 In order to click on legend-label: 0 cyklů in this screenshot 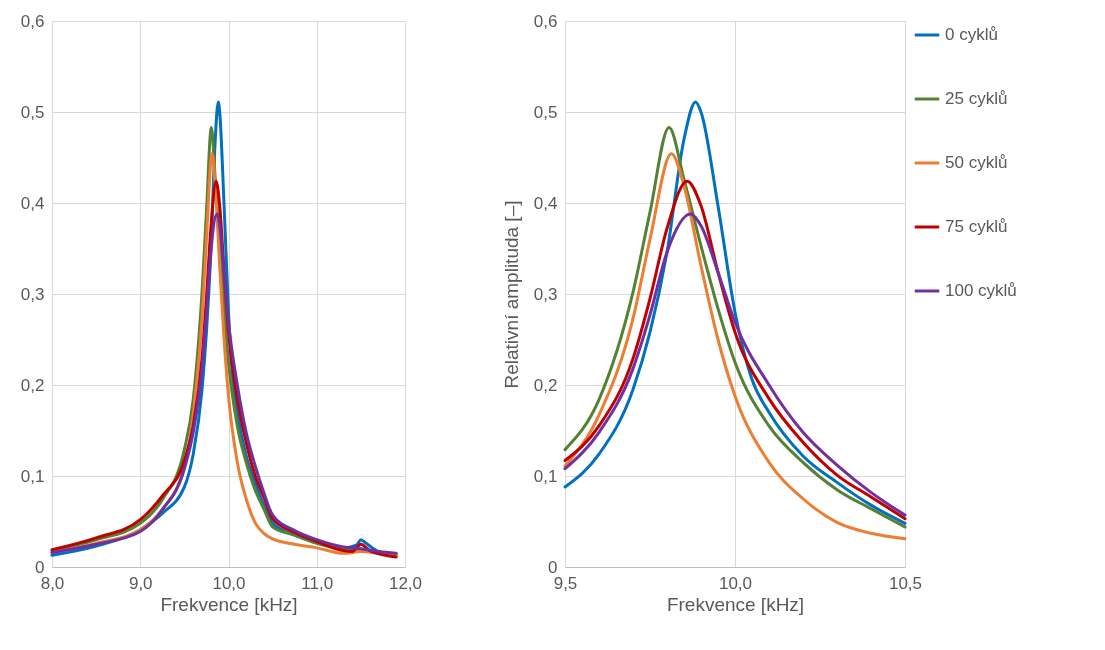, I will do `click(971, 34)`.